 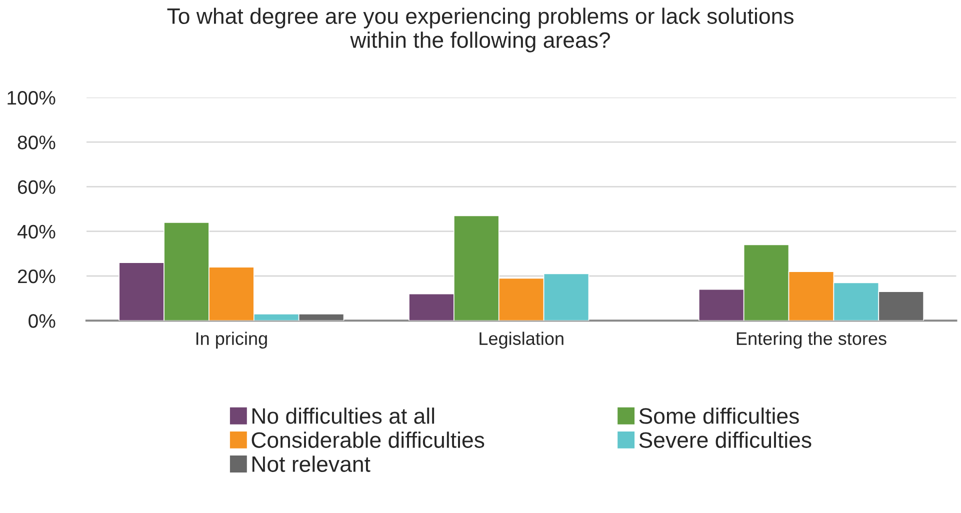 What do you see at coordinates (311, 464) in the screenshot?
I see `legend-label: Not relevant` at bounding box center [311, 464].